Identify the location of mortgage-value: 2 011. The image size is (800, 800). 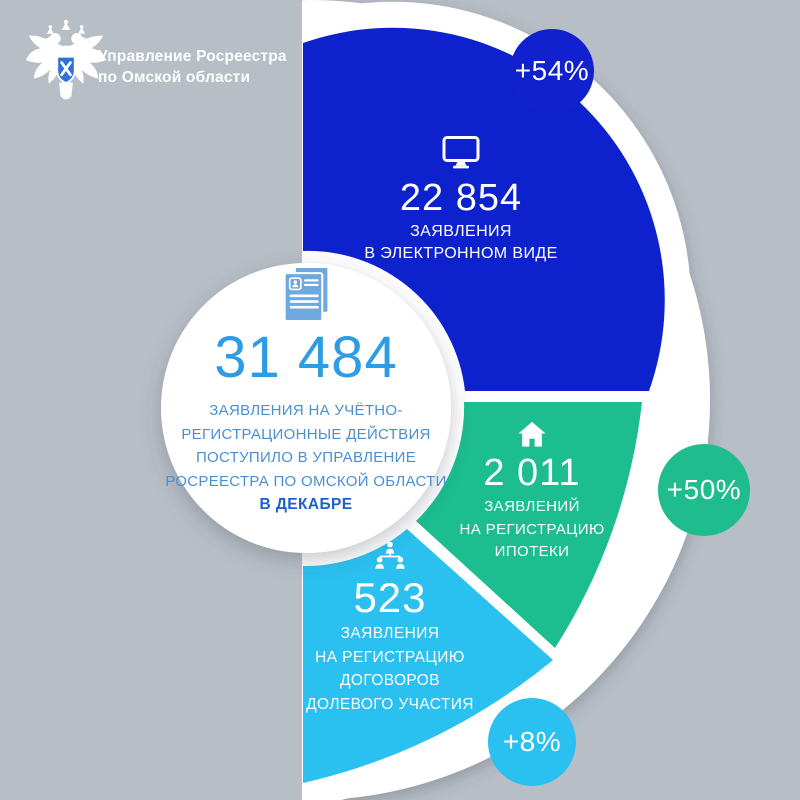
(532, 473).